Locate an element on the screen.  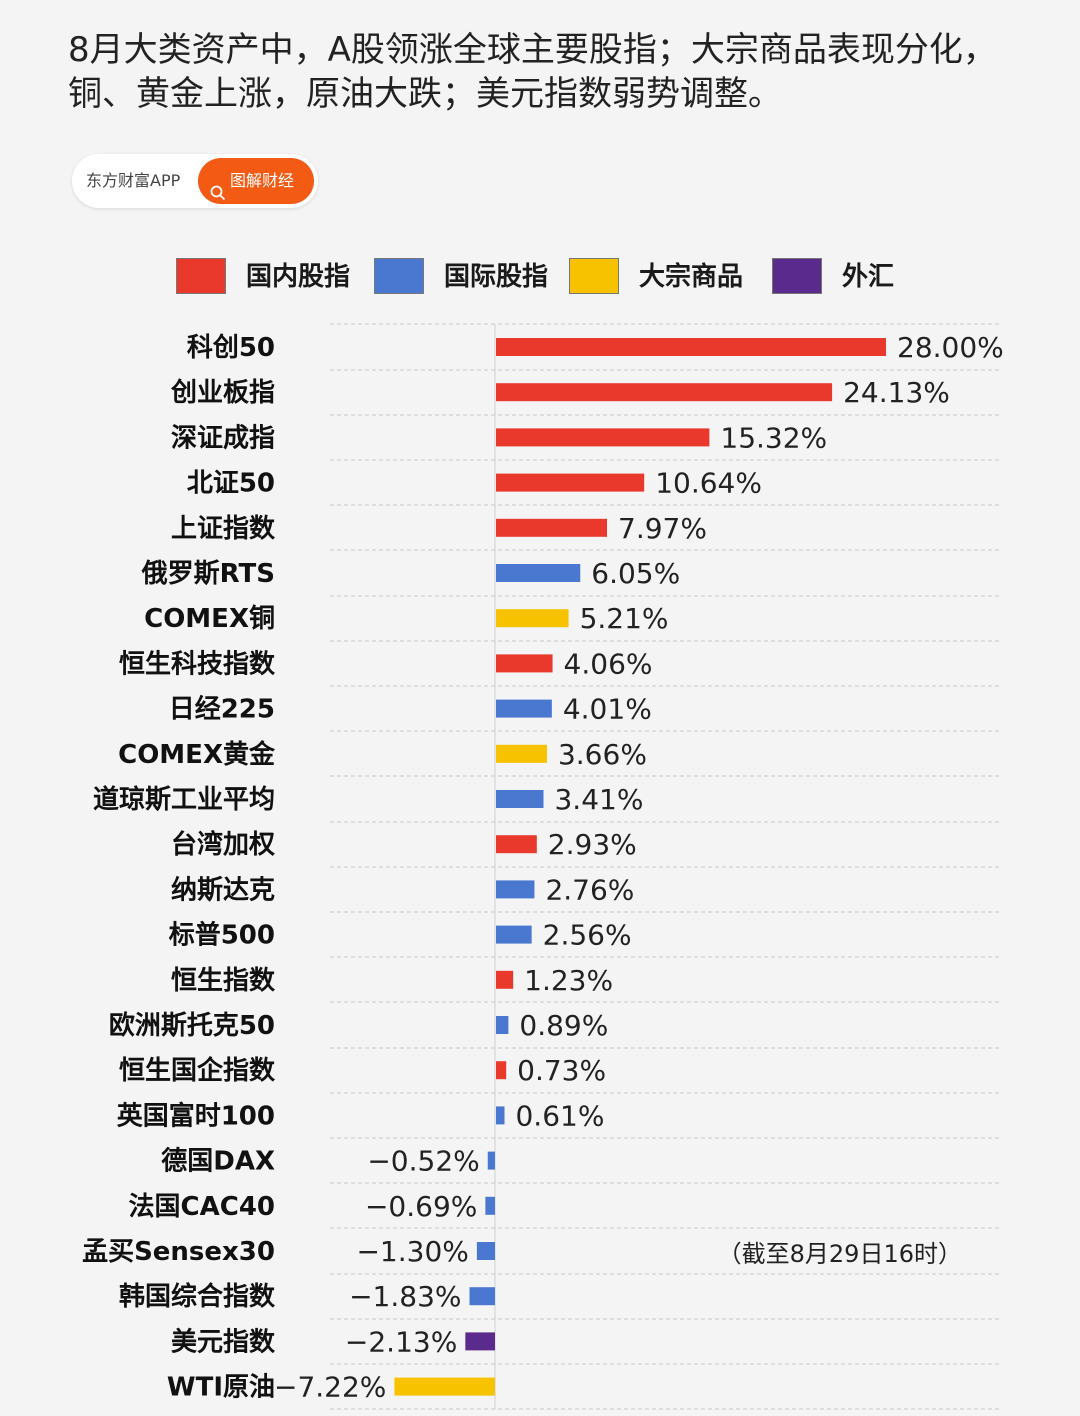
chart-legend: 国内股指 国际股指 大宗商品 外汇 is located at coordinates (540, 277).